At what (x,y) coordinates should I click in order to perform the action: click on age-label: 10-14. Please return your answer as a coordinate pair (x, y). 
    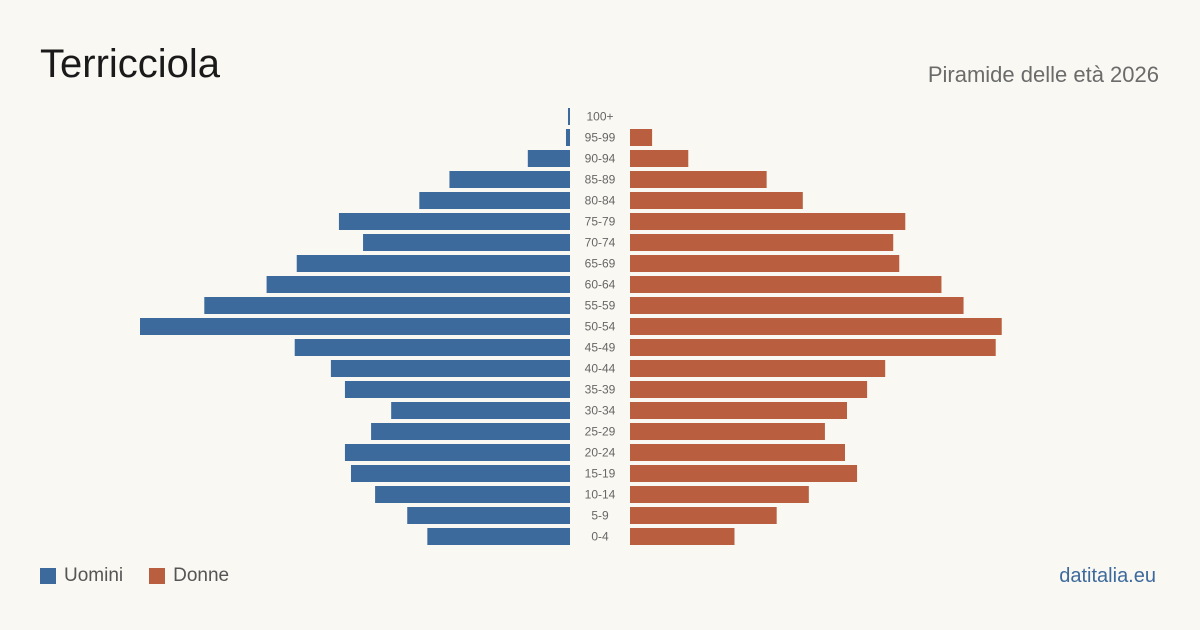
    Looking at the image, I should click on (600, 495).